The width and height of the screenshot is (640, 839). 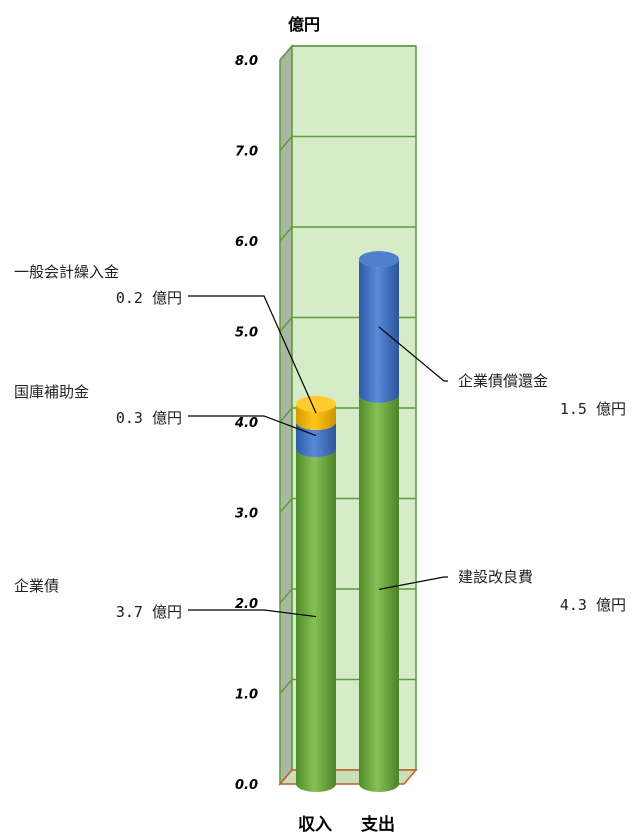 I want to click on annotation-name: 国庫補助金, so click(x=51, y=392).